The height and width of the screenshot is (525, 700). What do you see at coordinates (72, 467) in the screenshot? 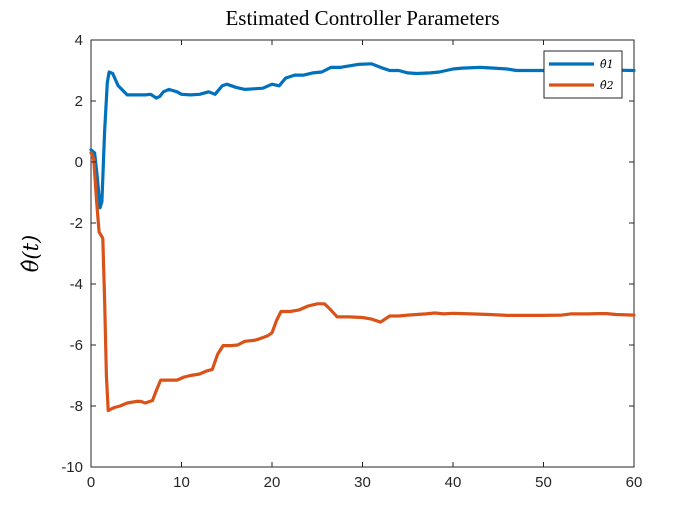
I see `y-tick-label: -10` at bounding box center [72, 467].